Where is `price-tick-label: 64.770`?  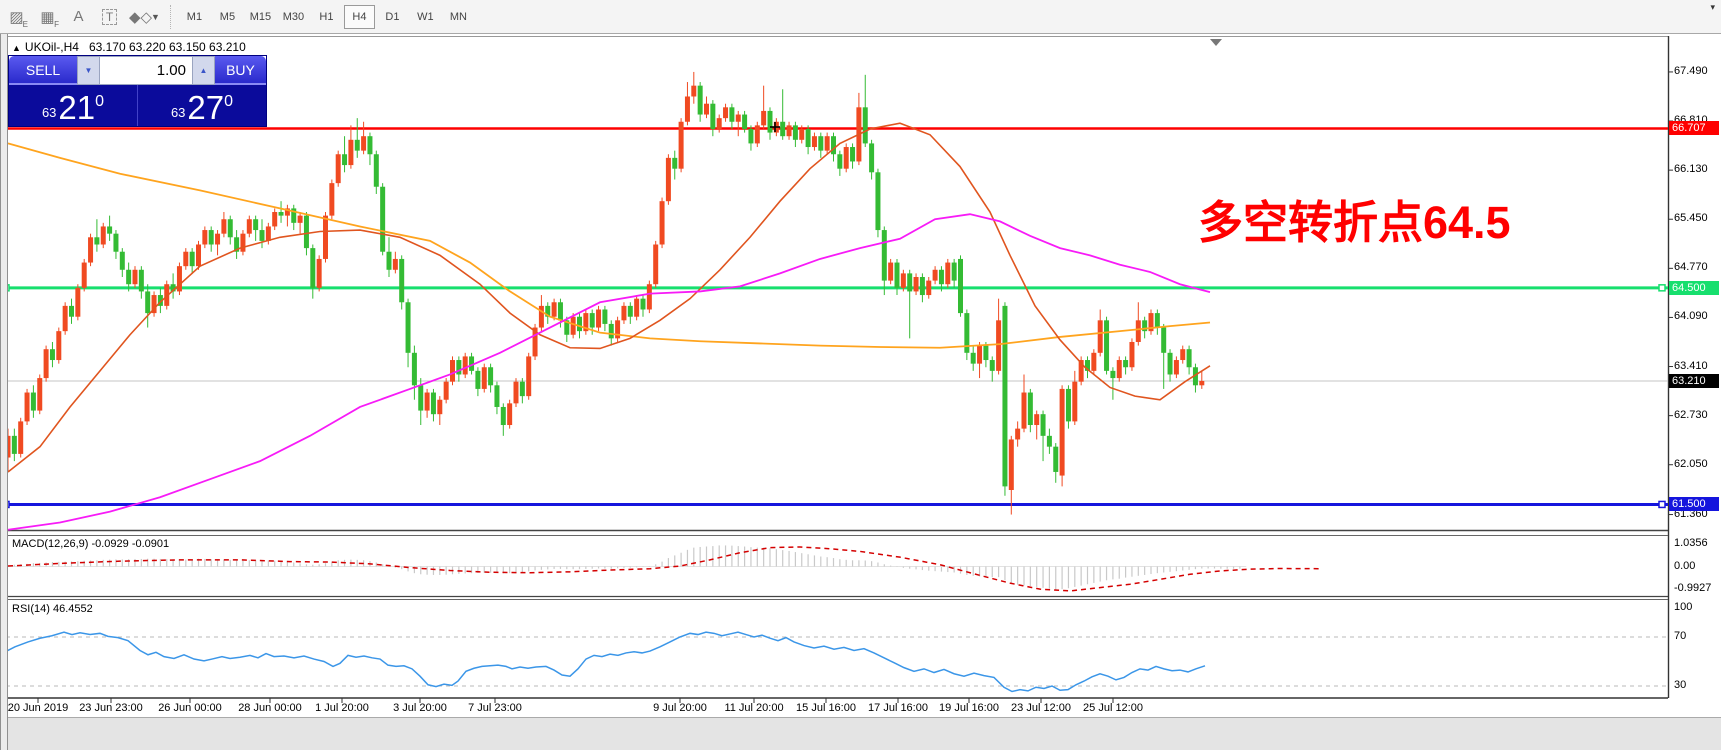 price-tick-label: 64.770 is located at coordinates (1691, 267).